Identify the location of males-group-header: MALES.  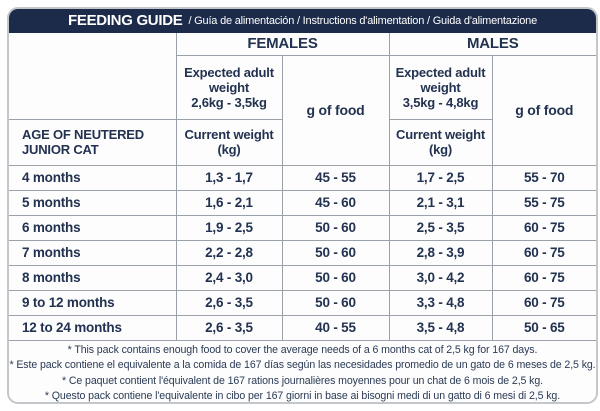
(492, 44).